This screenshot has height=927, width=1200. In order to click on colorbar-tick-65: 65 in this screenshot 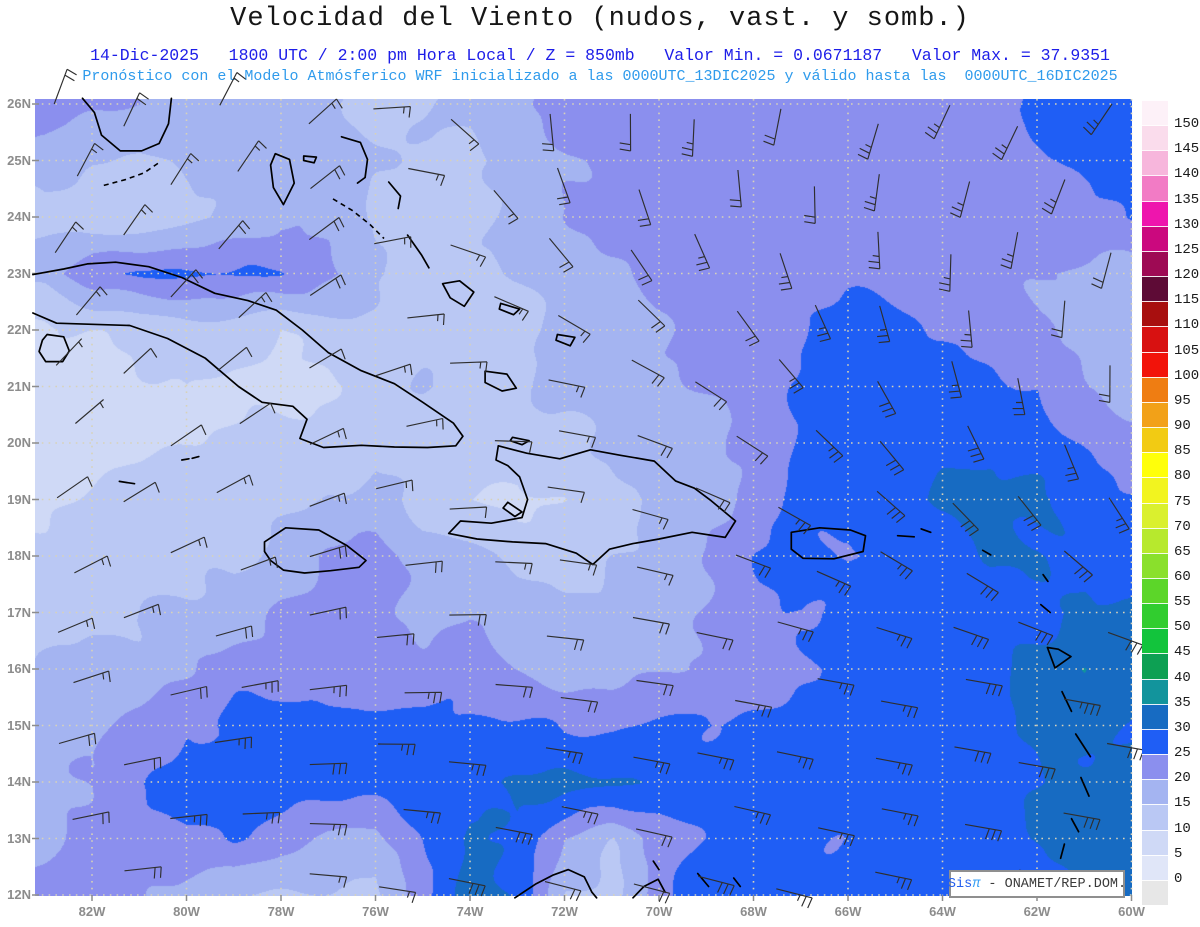, I will do `click(1182, 551)`.